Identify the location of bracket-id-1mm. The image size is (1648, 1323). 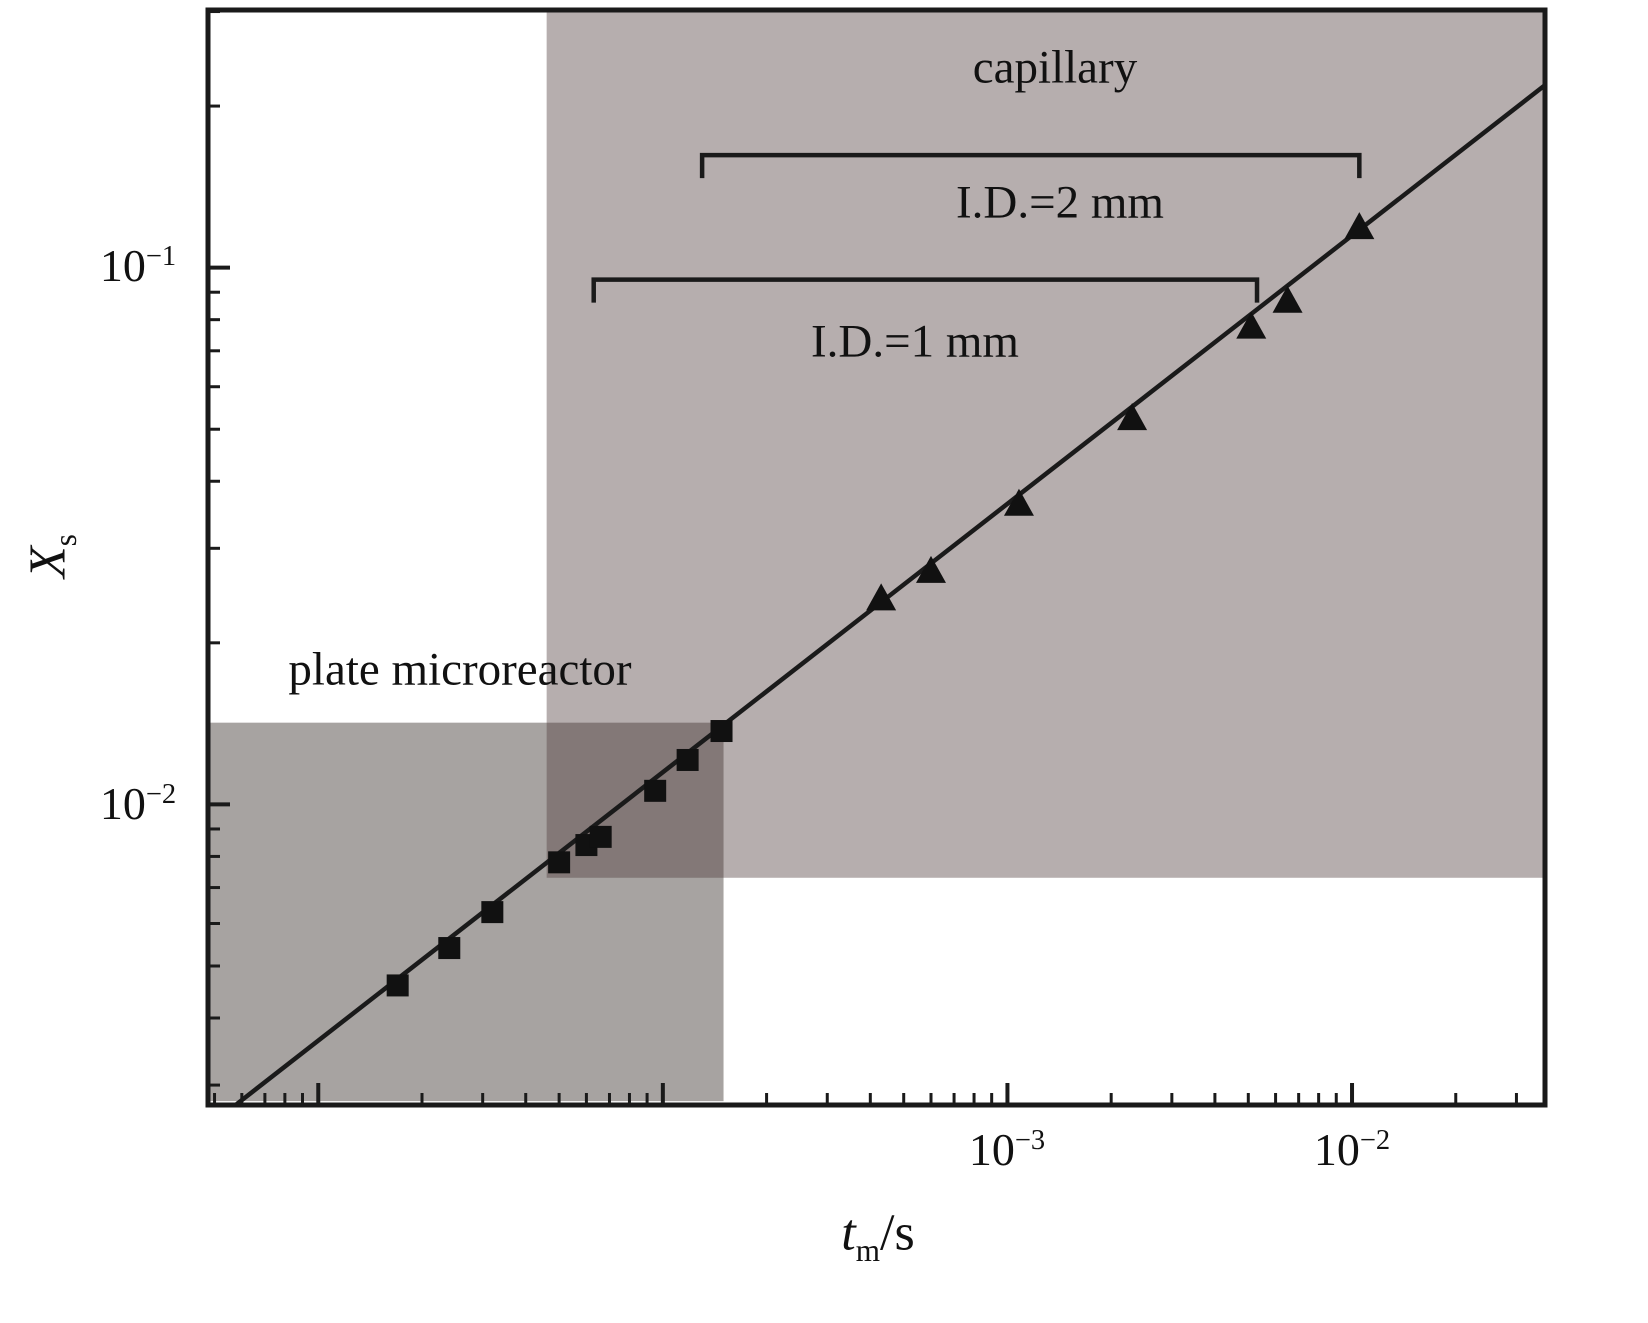
(925, 290).